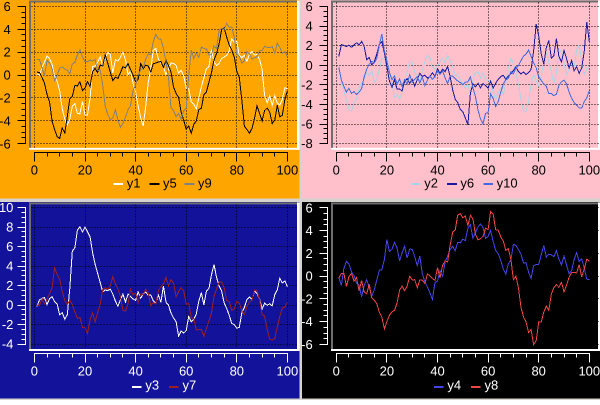 This screenshot has height=405, width=600. What do you see at coordinates (467, 183) in the screenshot?
I see `svg-text: y6` at bounding box center [467, 183].